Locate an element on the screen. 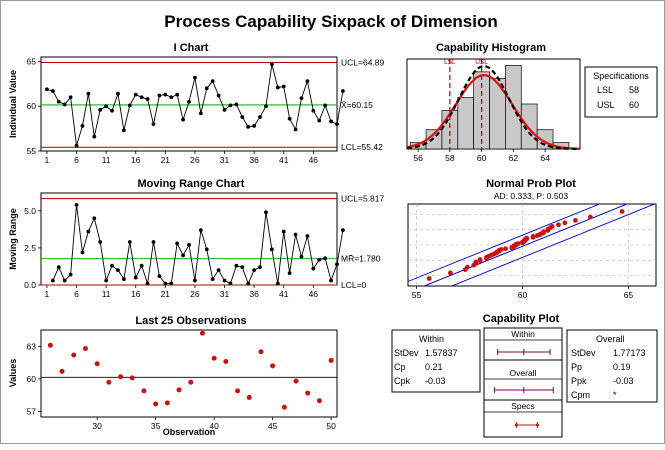 This screenshot has height=450, width=665. mr-xtick-label: 36 is located at coordinates (254, 294).